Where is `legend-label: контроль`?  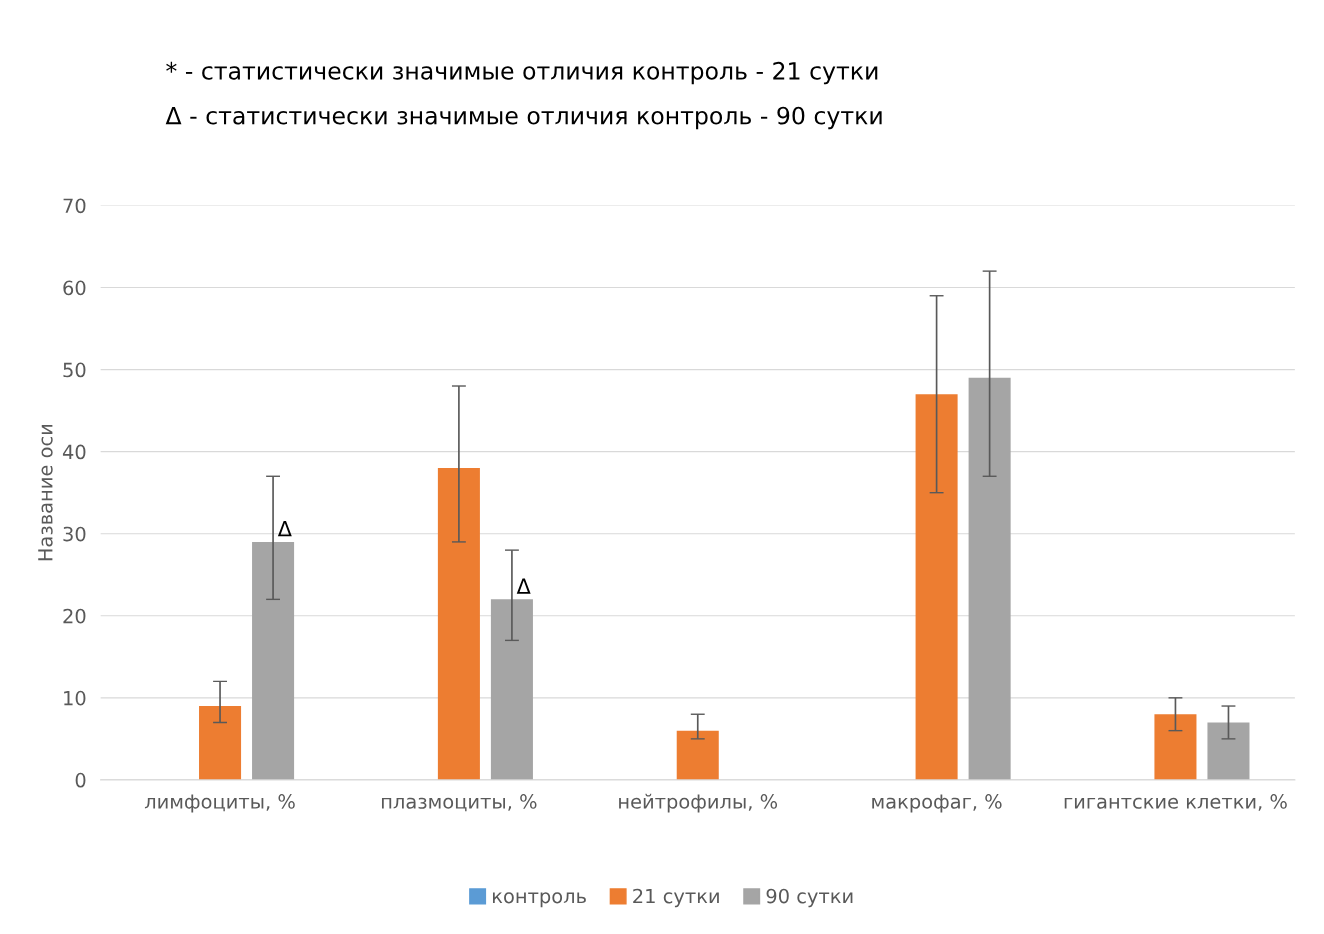 legend-label: контроль is located at coordinates (539, 900).